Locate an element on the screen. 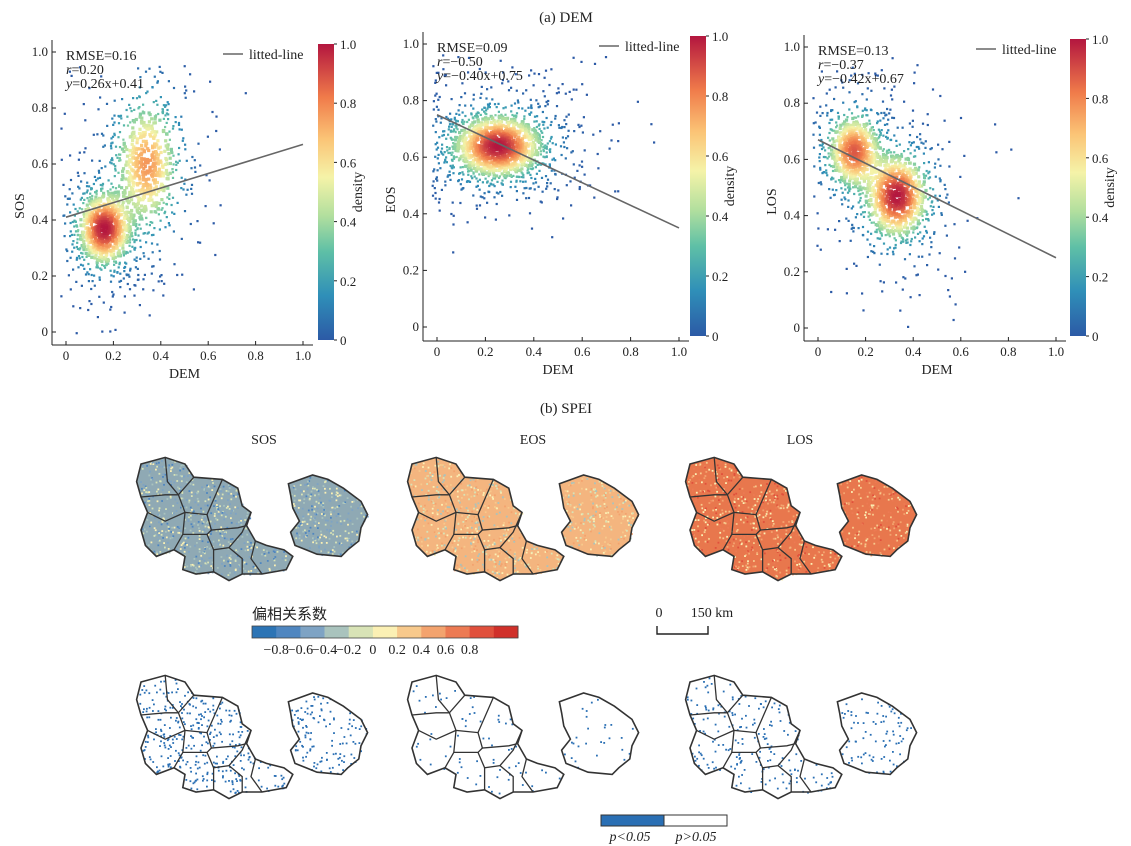 The image size is (1131, 846). colorbar-tick-label: 0.4 is located at coordinates (348, 222).